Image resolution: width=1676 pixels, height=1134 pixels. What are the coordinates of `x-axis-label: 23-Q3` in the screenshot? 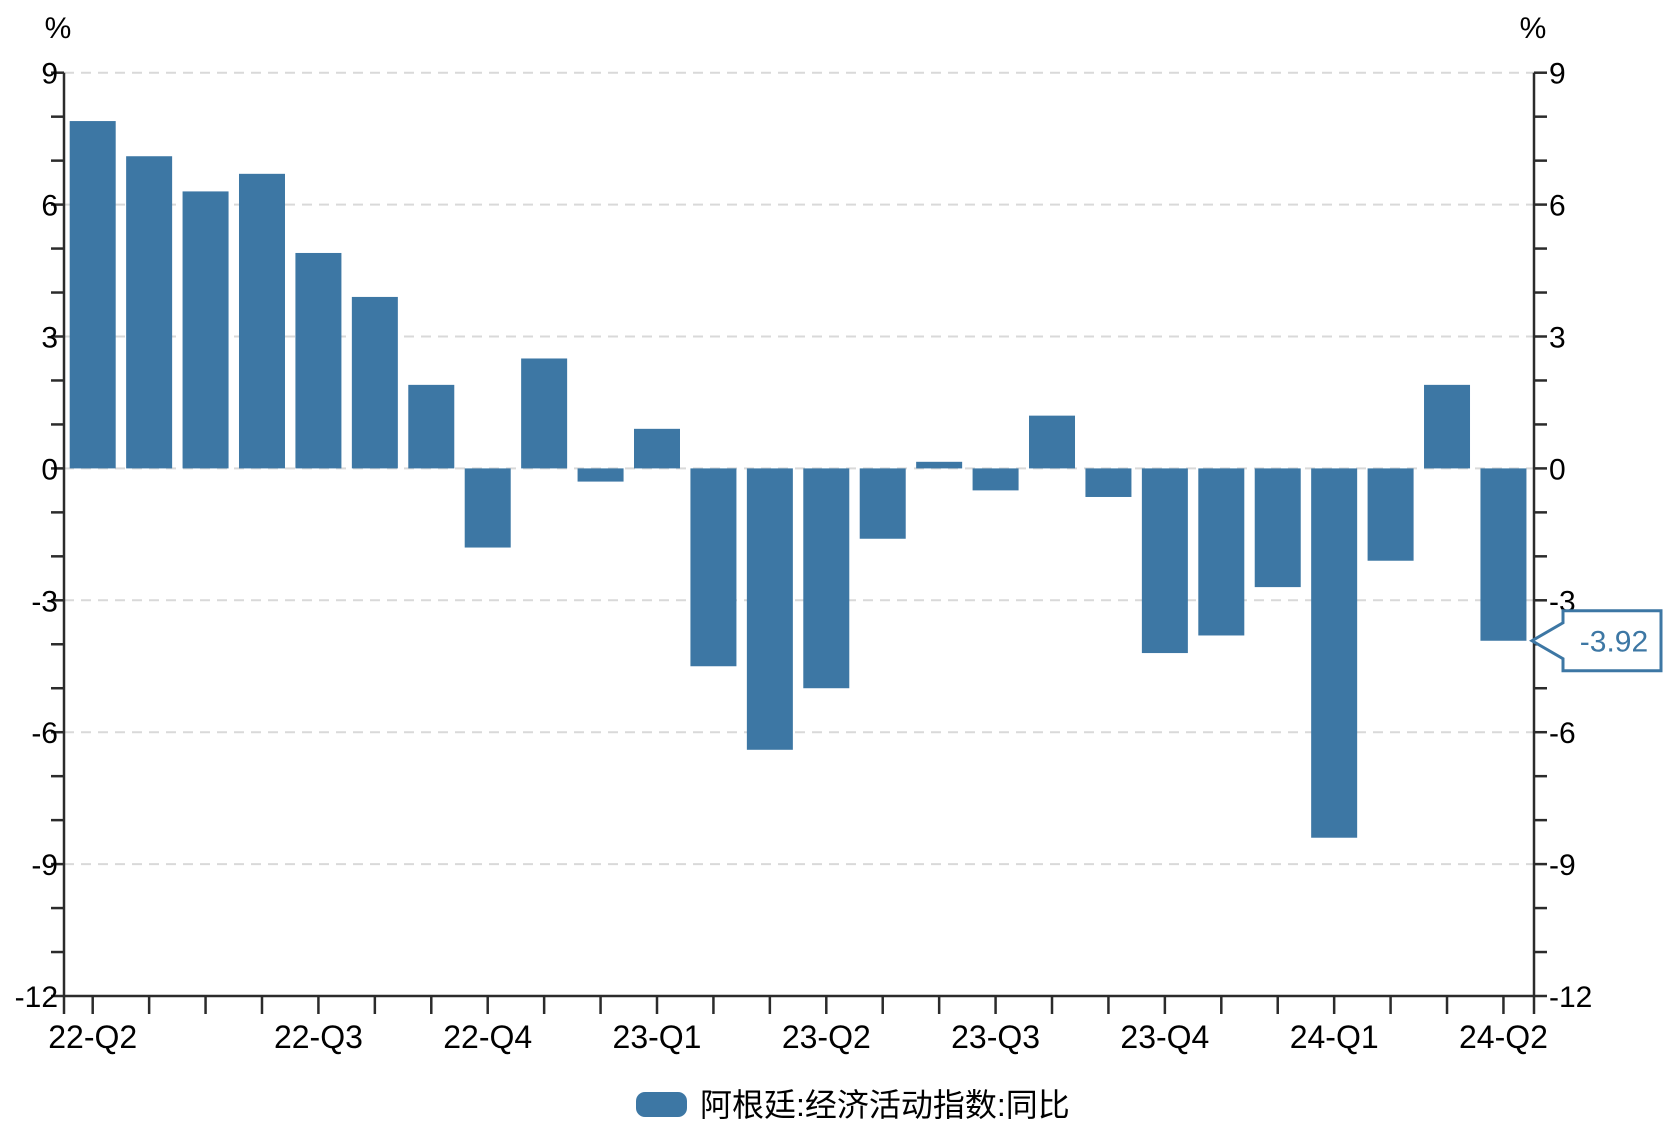 It's located at (995, 1037).